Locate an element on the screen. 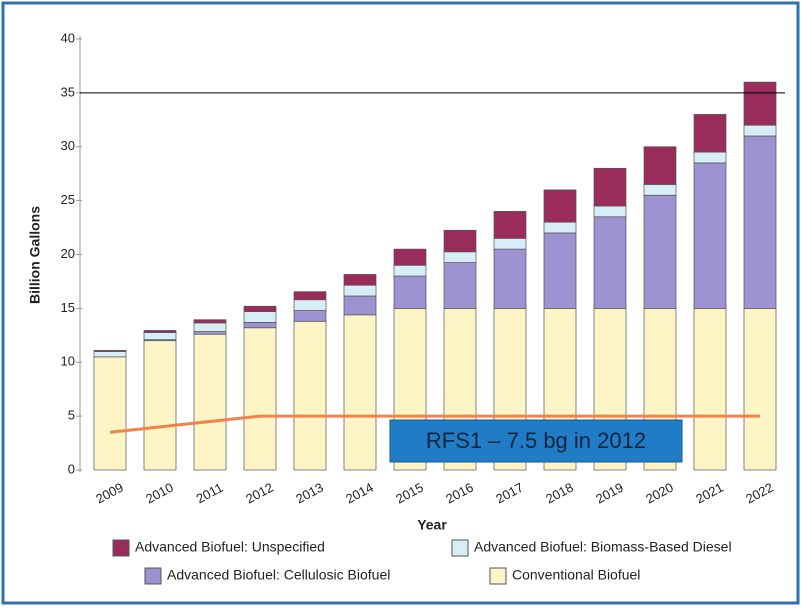 Image resolution: width=801 pixels, height=611 pixels. legend-label: Advanced Biofuel: Unspecified is located at coordinates (230, 547).